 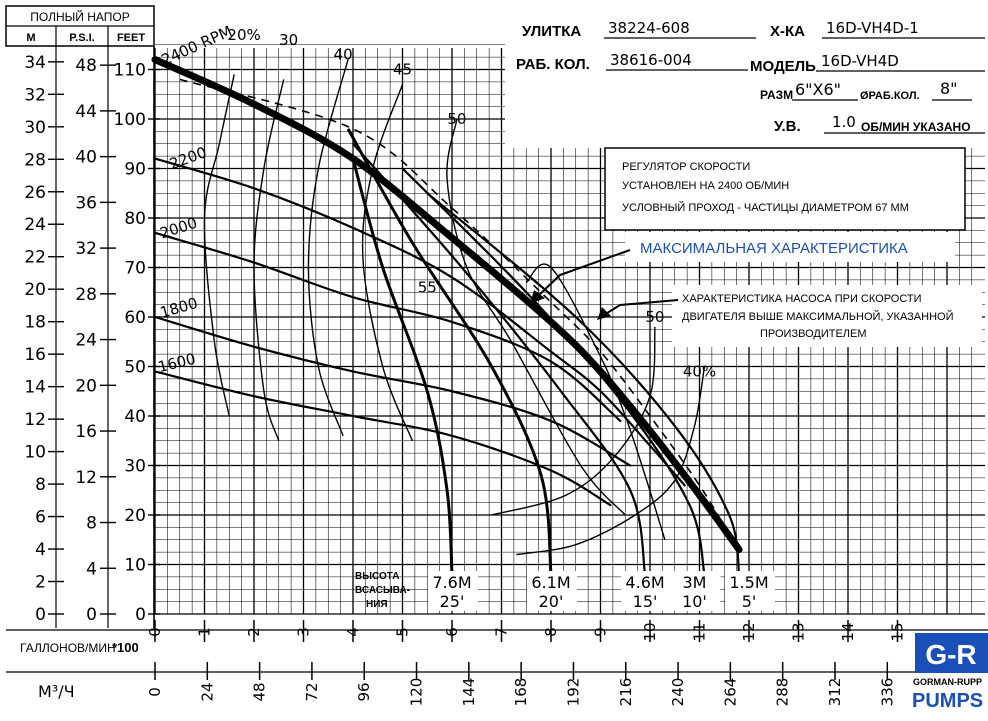 I want to click on above-max-note-1: ХАРАКТЕРИСТИКА НАСОСА ПРИ СКОРОСТИ, so click(x=802, y=299).